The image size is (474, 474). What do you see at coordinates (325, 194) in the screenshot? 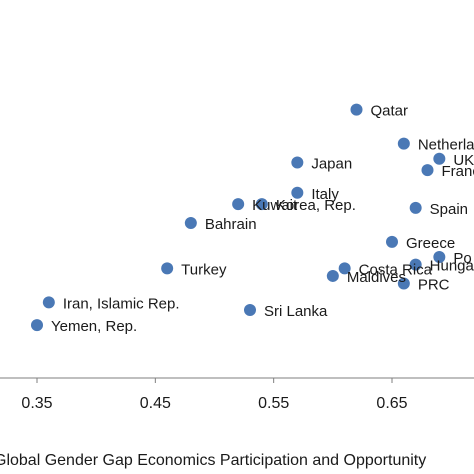
I see `point-label: Italy` at bounding box center [325, 194].